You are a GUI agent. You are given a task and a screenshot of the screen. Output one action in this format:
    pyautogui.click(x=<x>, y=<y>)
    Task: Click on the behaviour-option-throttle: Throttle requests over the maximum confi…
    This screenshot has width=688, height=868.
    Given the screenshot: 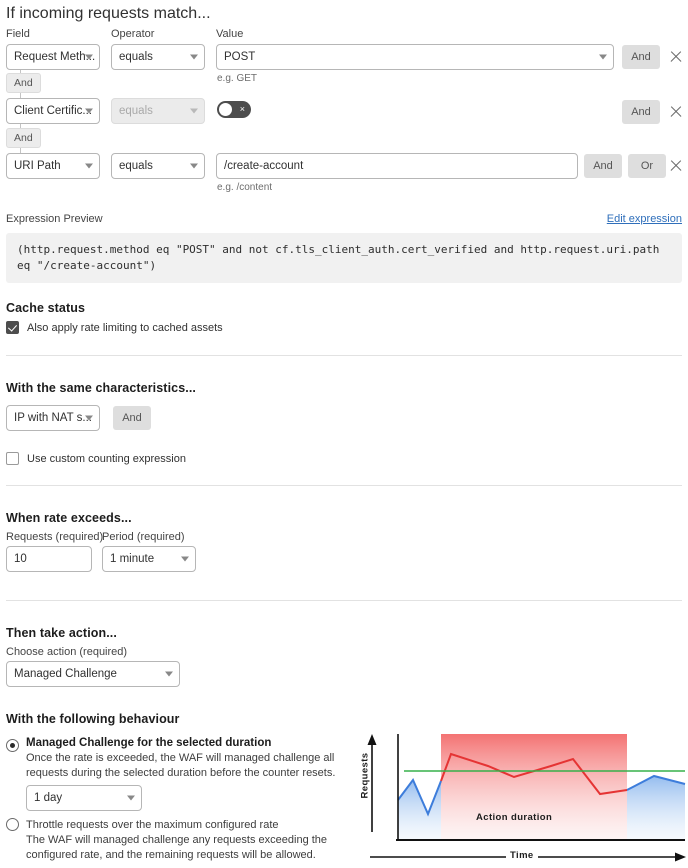 What is the action you would take?
    pyautogui.click(x=187, y=840)
    